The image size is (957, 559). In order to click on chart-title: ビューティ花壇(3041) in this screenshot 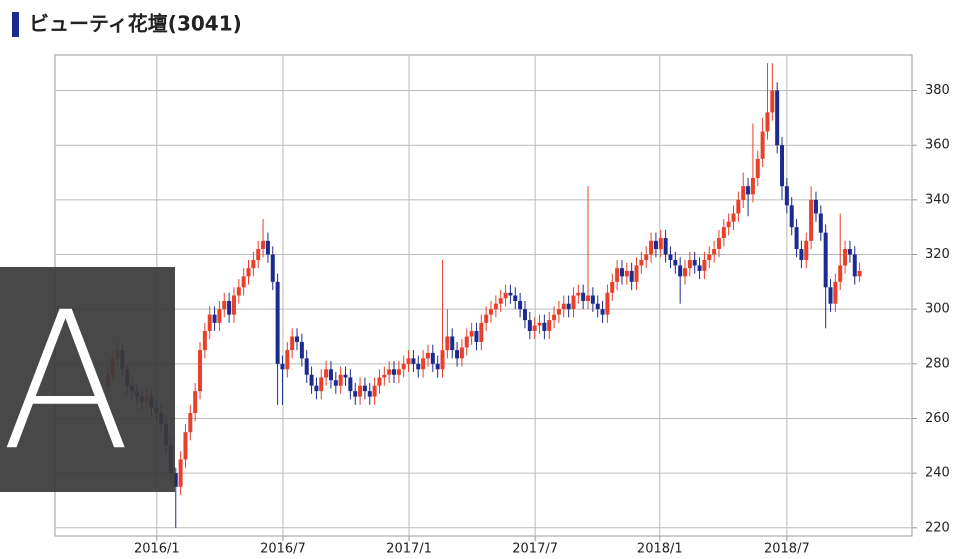, I will do `click(135, 24)`.